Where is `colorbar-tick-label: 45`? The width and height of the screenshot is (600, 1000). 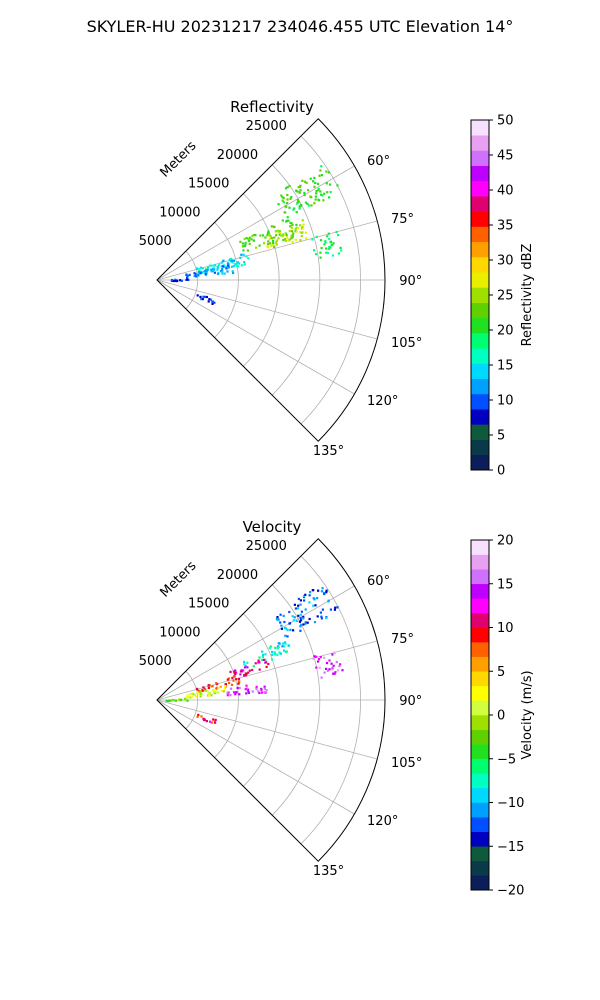
colorbar-tick-label: 45 is located at coordinates (505, 156).